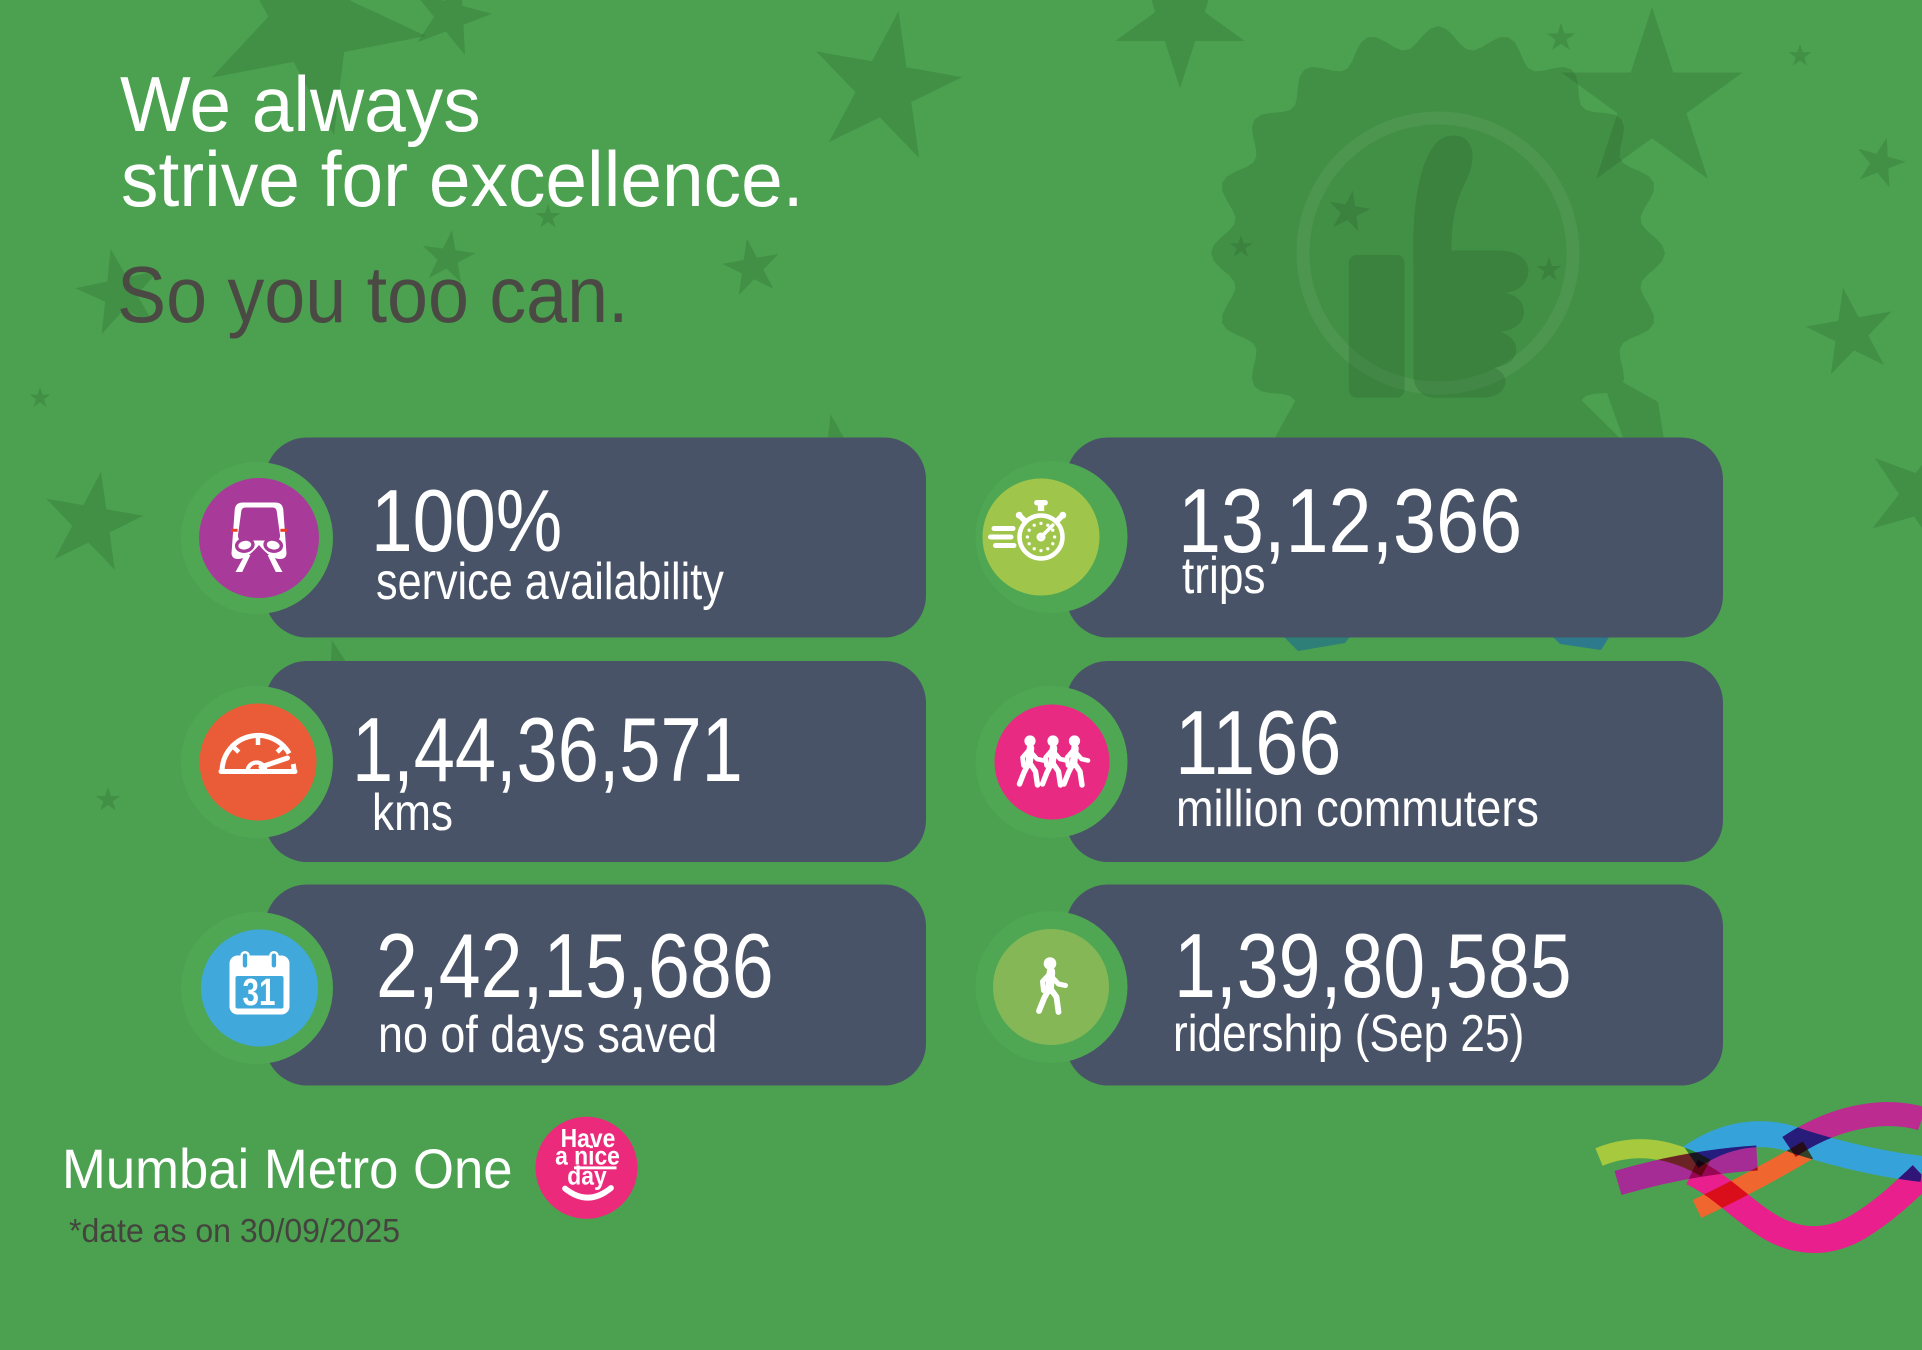 The image size is (1922, 1350). I want to click on svg-text: Have, so click(588, 1139).